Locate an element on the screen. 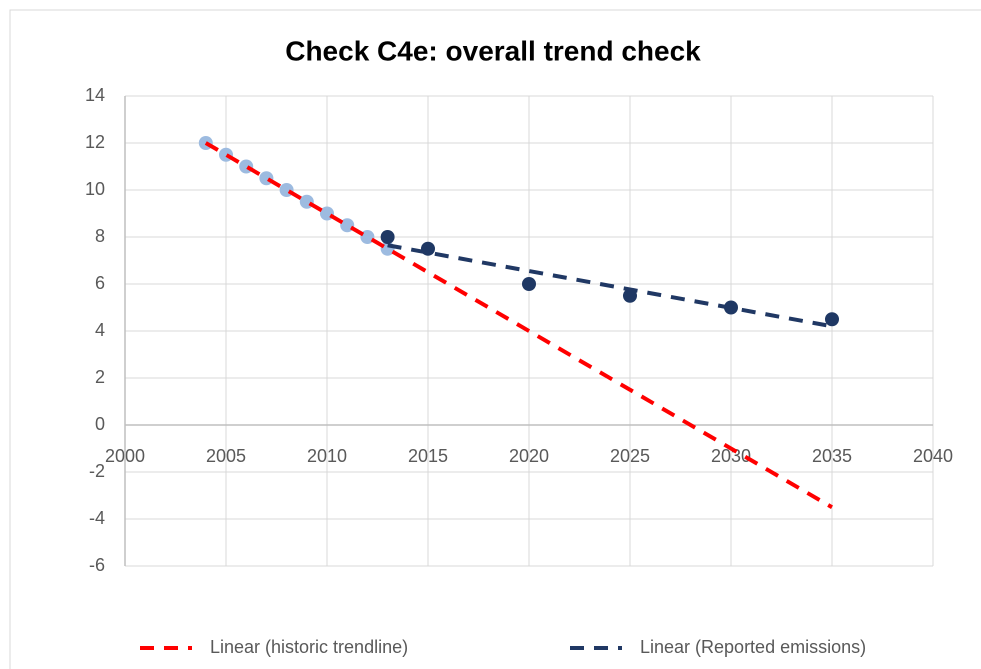 The image size is (981, 669). y-tick-label: -4 is located at coordinates (97, 518).